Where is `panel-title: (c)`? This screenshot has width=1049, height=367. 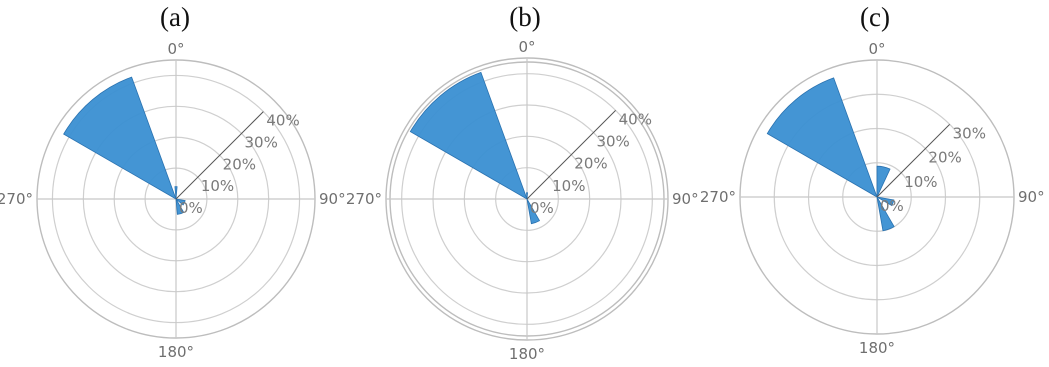
panel-title: (c) is located at coordinates (875, 17).